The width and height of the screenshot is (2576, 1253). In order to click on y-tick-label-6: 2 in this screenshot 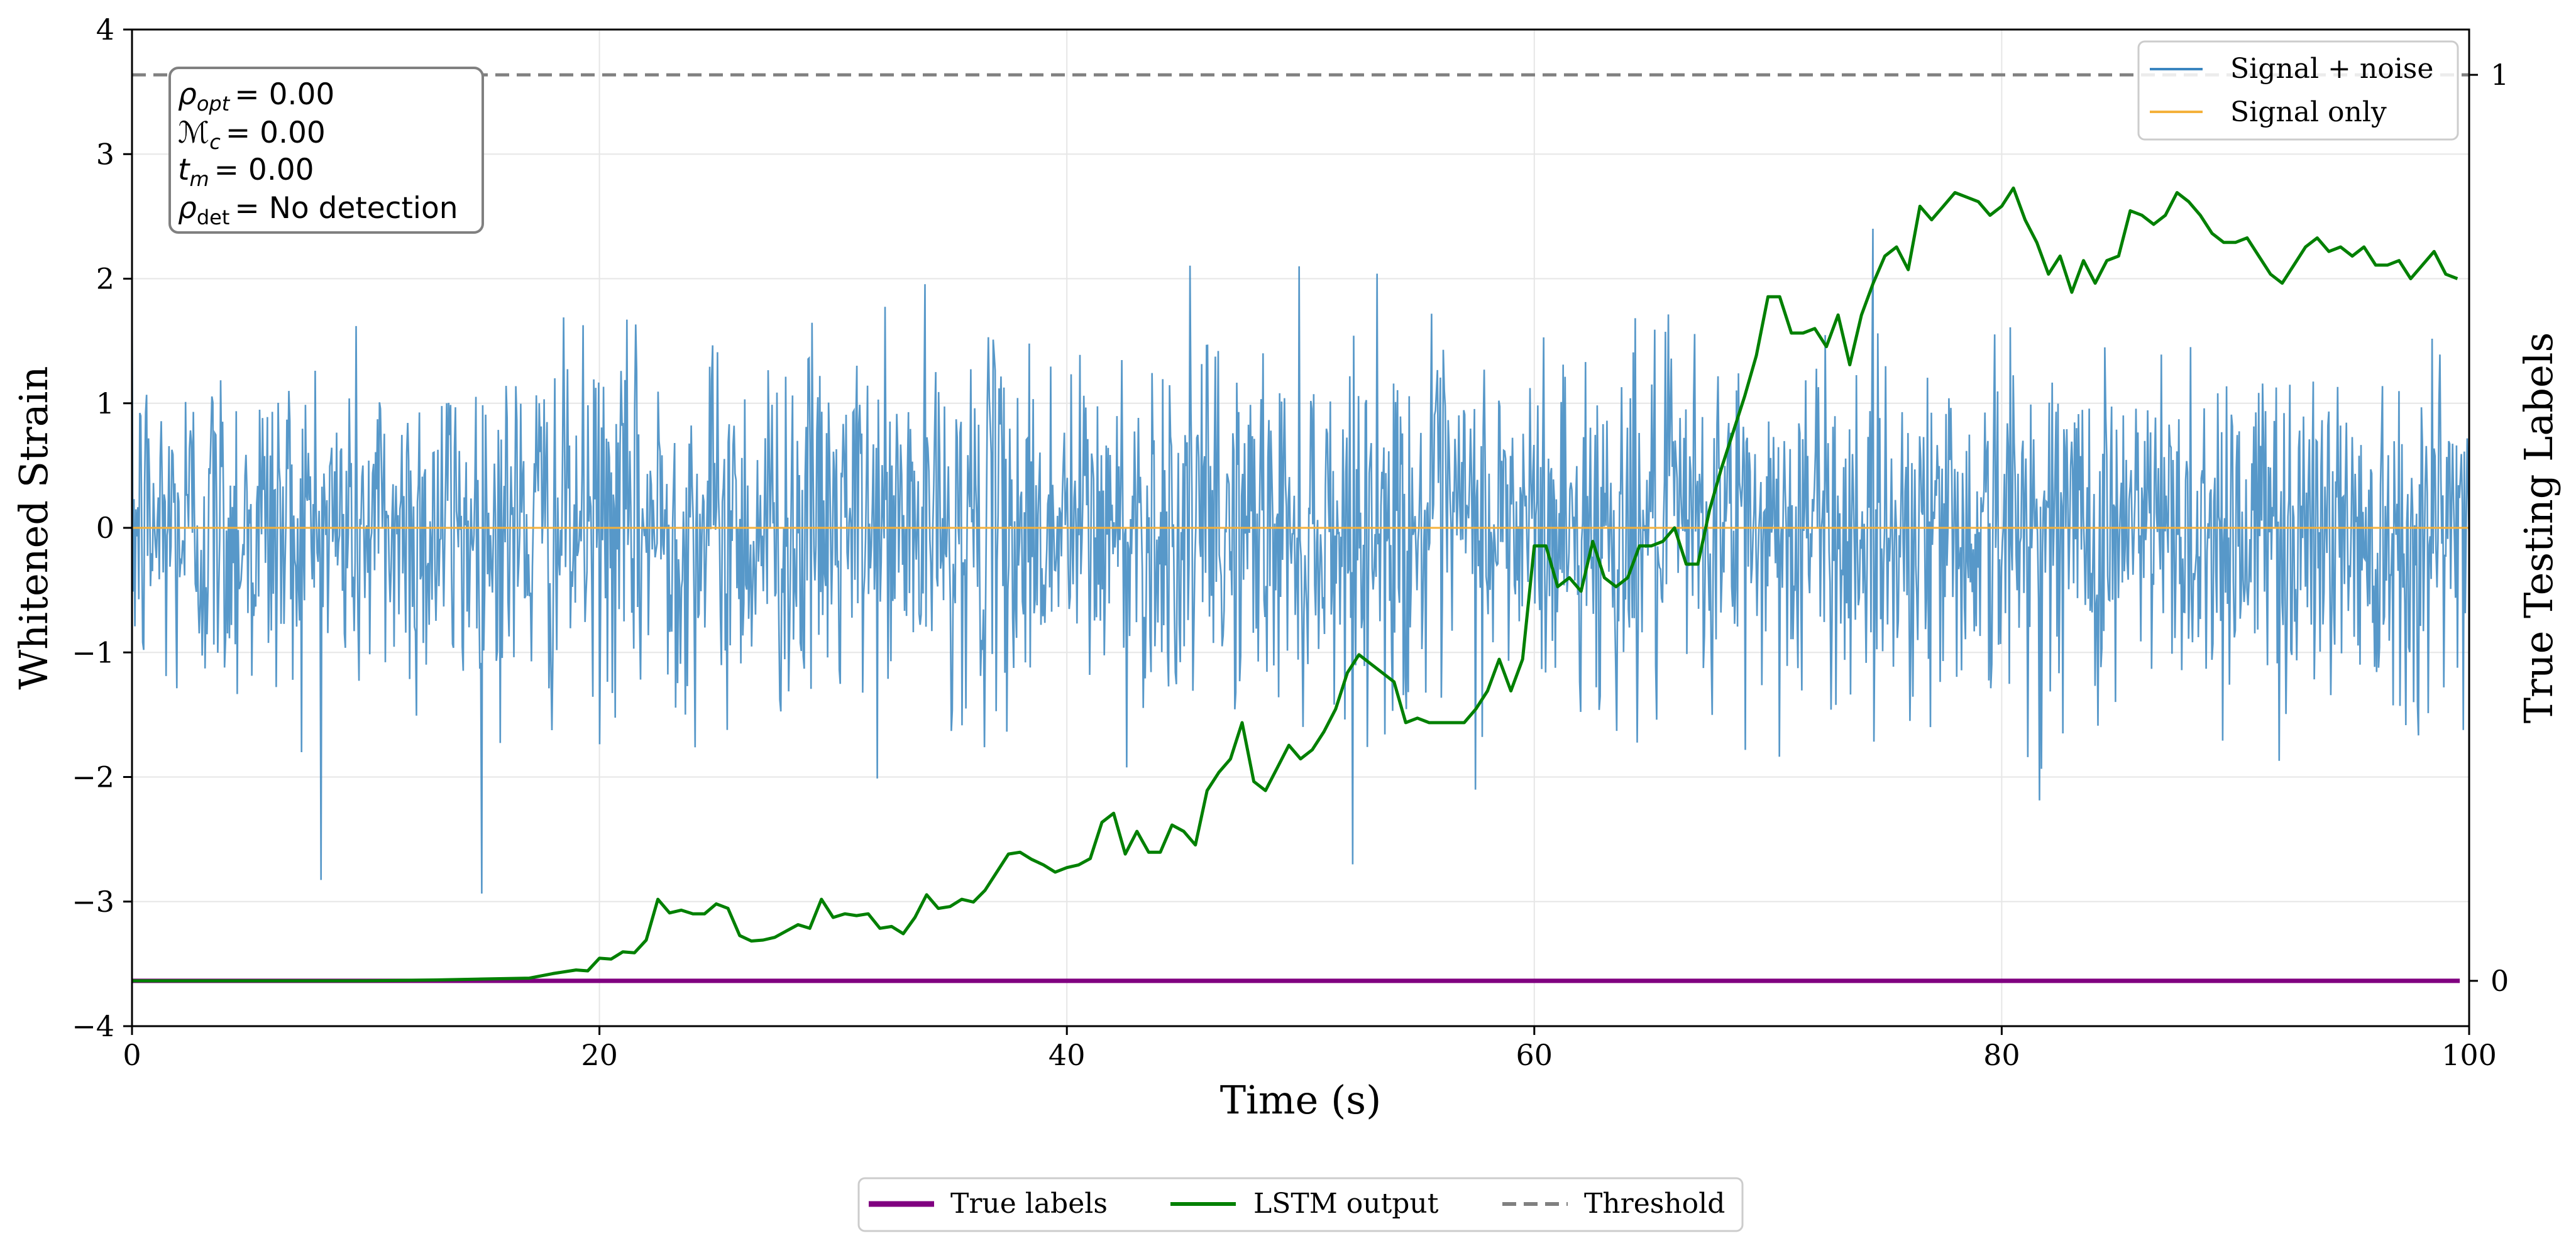, I will do `click(105, 279)`.